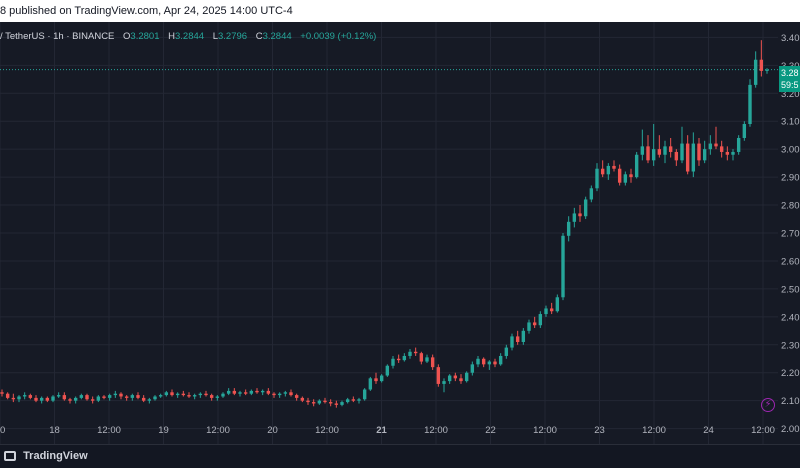  Describe the element at coordinates (490, 430) in the screenshot. I see `x-tick-label: 22` at that location.